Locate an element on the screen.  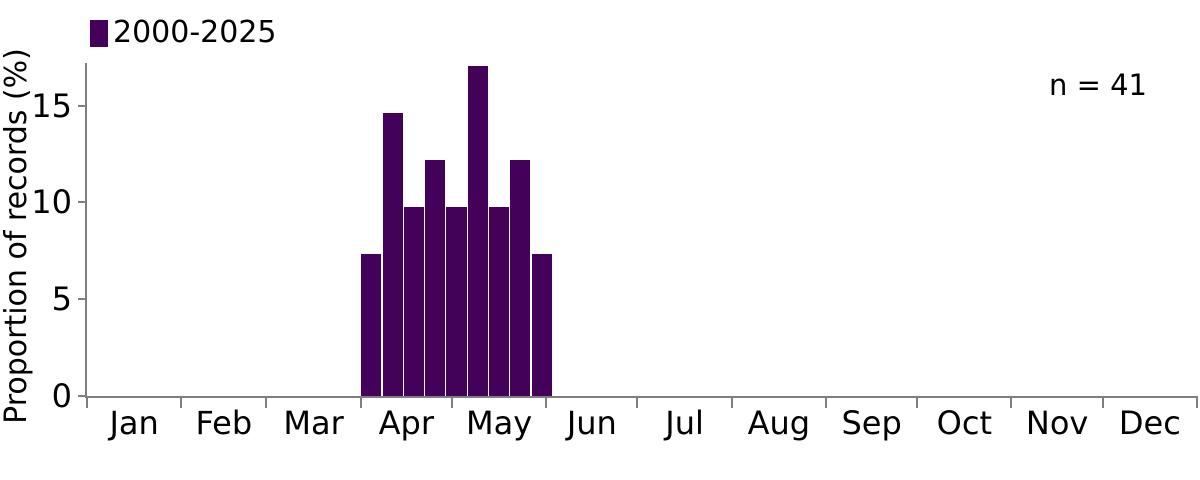
x-tick-label: Sep is located at coordinates (871, 423).